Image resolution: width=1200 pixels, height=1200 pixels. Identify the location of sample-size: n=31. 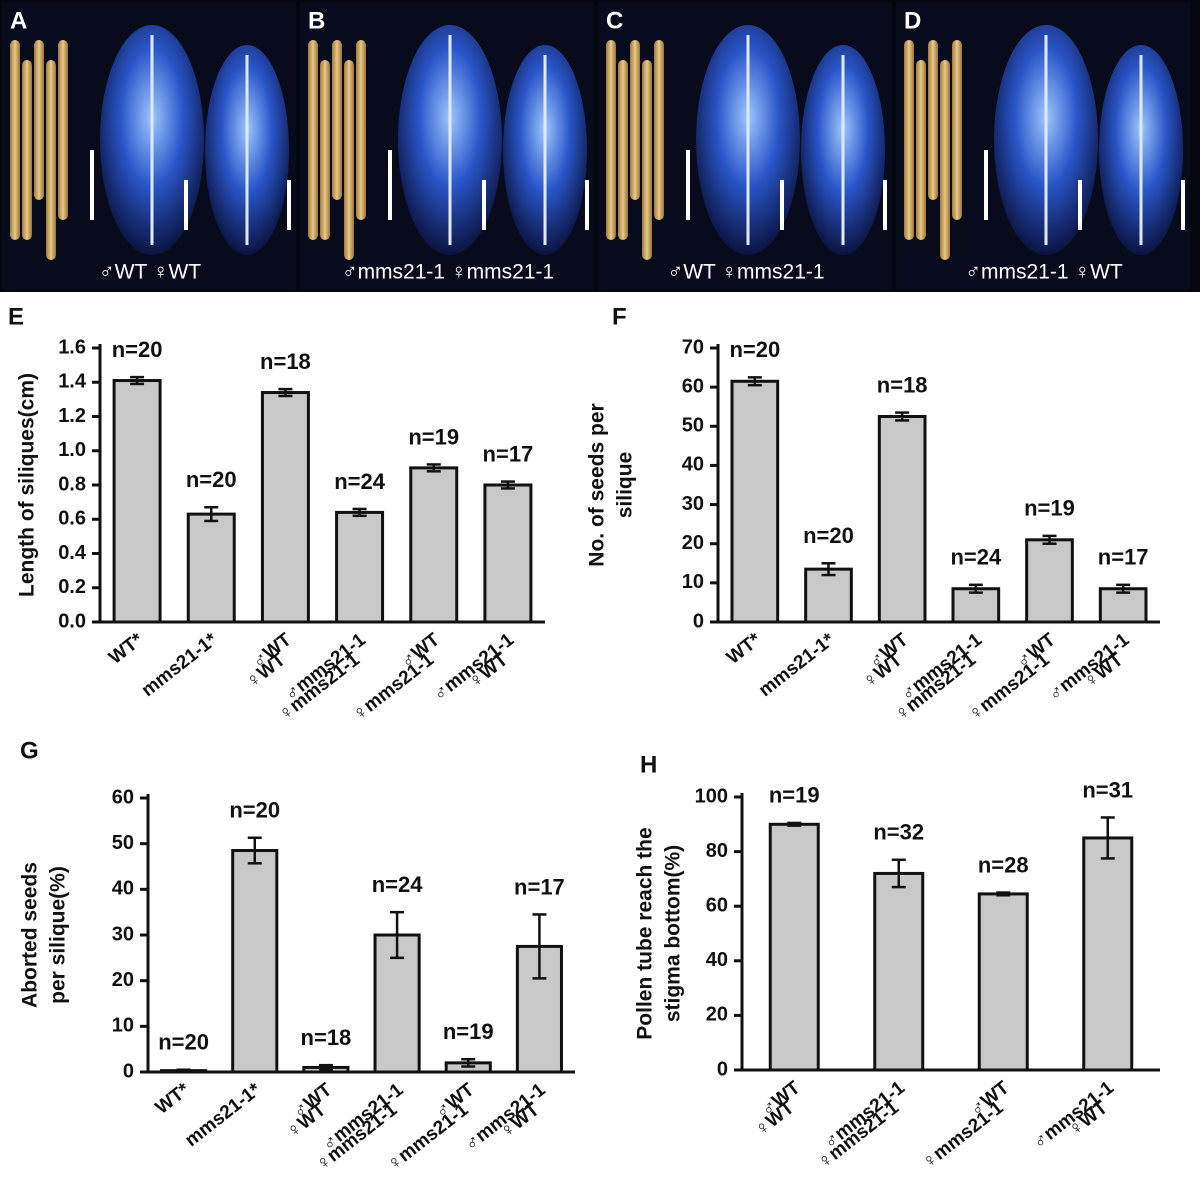
(1107, 789).